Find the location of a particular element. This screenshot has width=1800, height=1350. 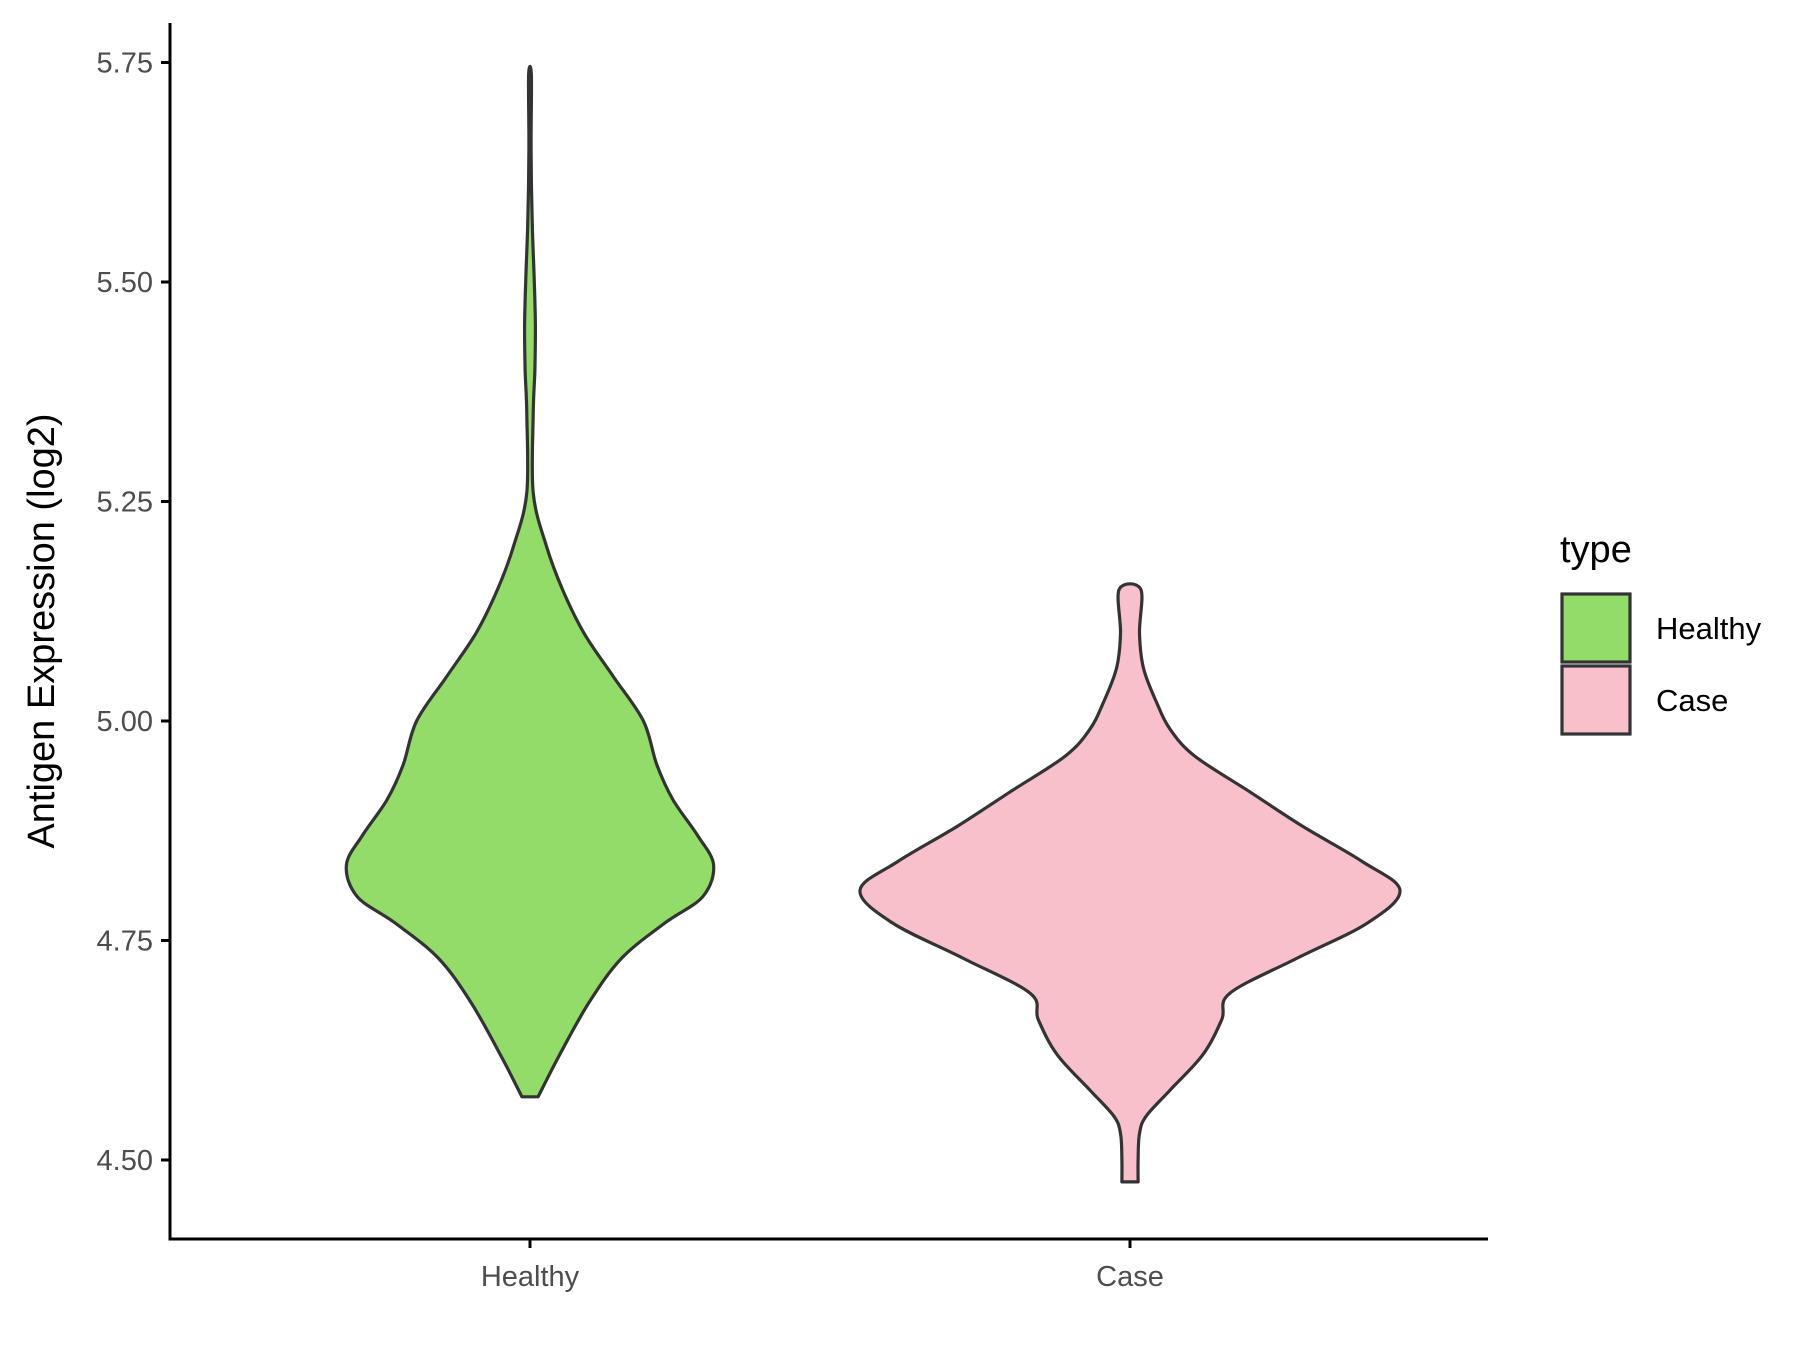

y-tick-label: 5.25 is located at coordinates (125, 502).